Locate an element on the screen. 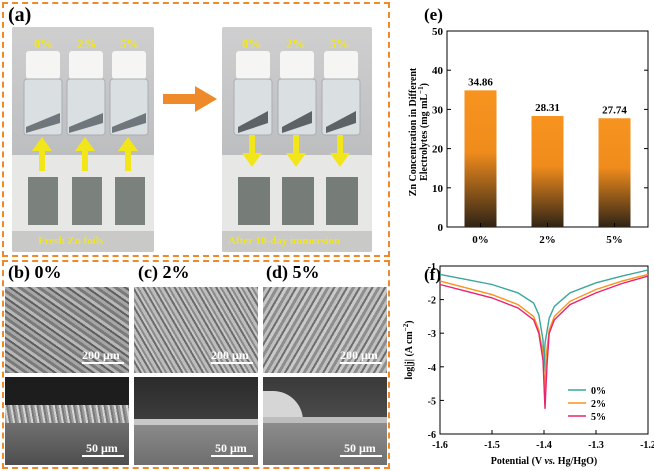  panel-b-label: (b) 0% is located at coordinates (35, 272).